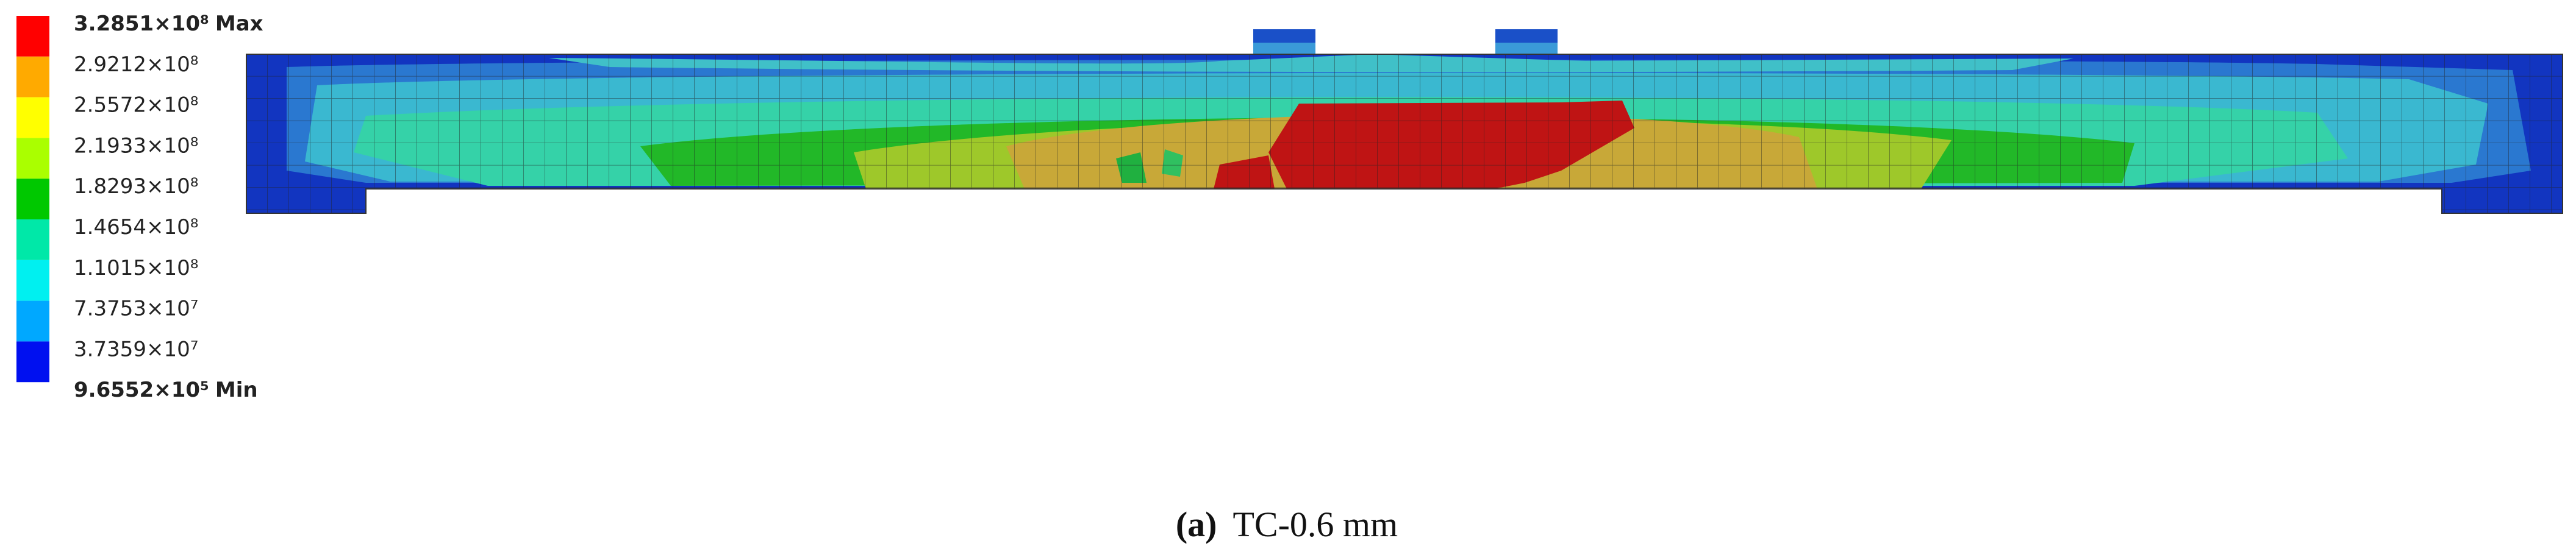 Image resolution: width=2576 pixels, height=560 pixels. I want to click on legend-label: 2.1933×10⁸, so click(136, 145).